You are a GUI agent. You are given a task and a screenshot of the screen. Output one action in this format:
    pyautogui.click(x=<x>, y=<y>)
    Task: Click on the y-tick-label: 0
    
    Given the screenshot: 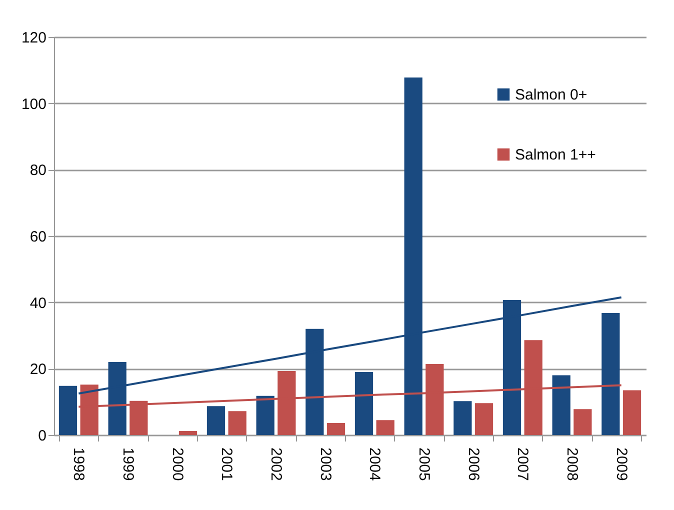 What is the action you would take?
    pyautogui.click(x=42, y=436)
    